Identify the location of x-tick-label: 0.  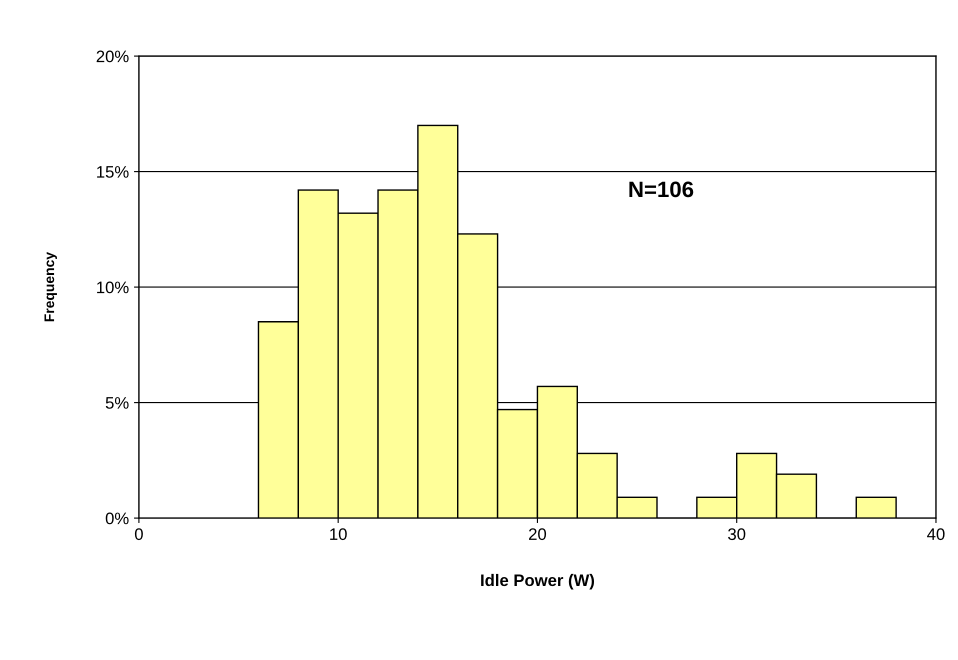
(138, 534).